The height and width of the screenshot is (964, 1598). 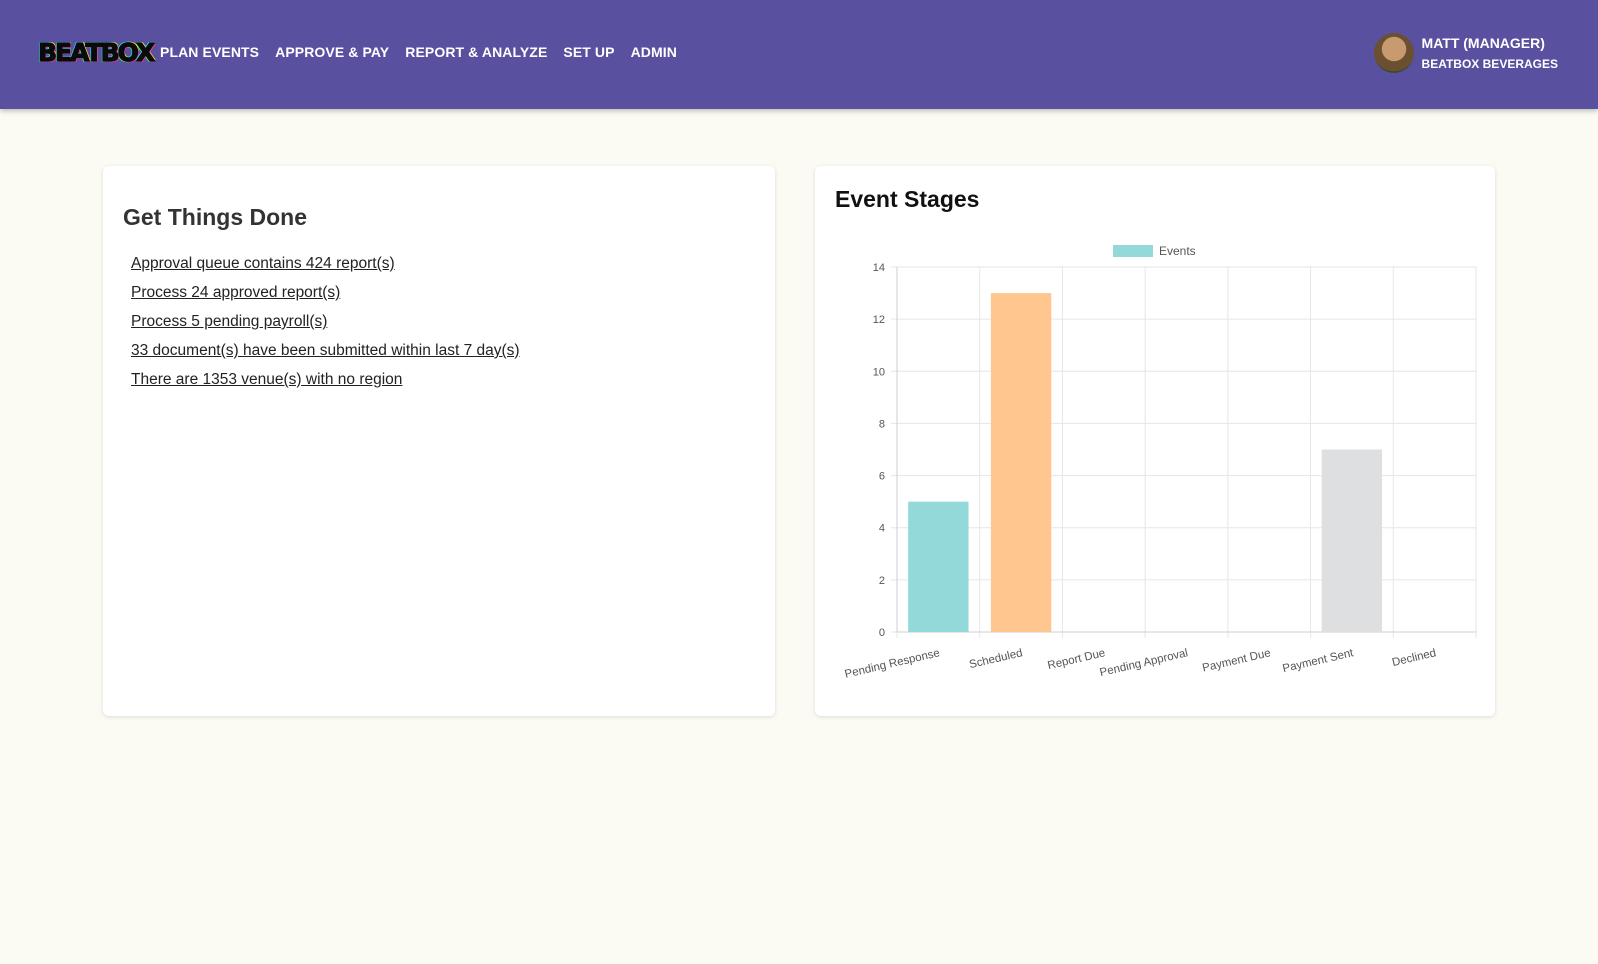 I want to click on legend-swatch, so click(x=1133, y=251).